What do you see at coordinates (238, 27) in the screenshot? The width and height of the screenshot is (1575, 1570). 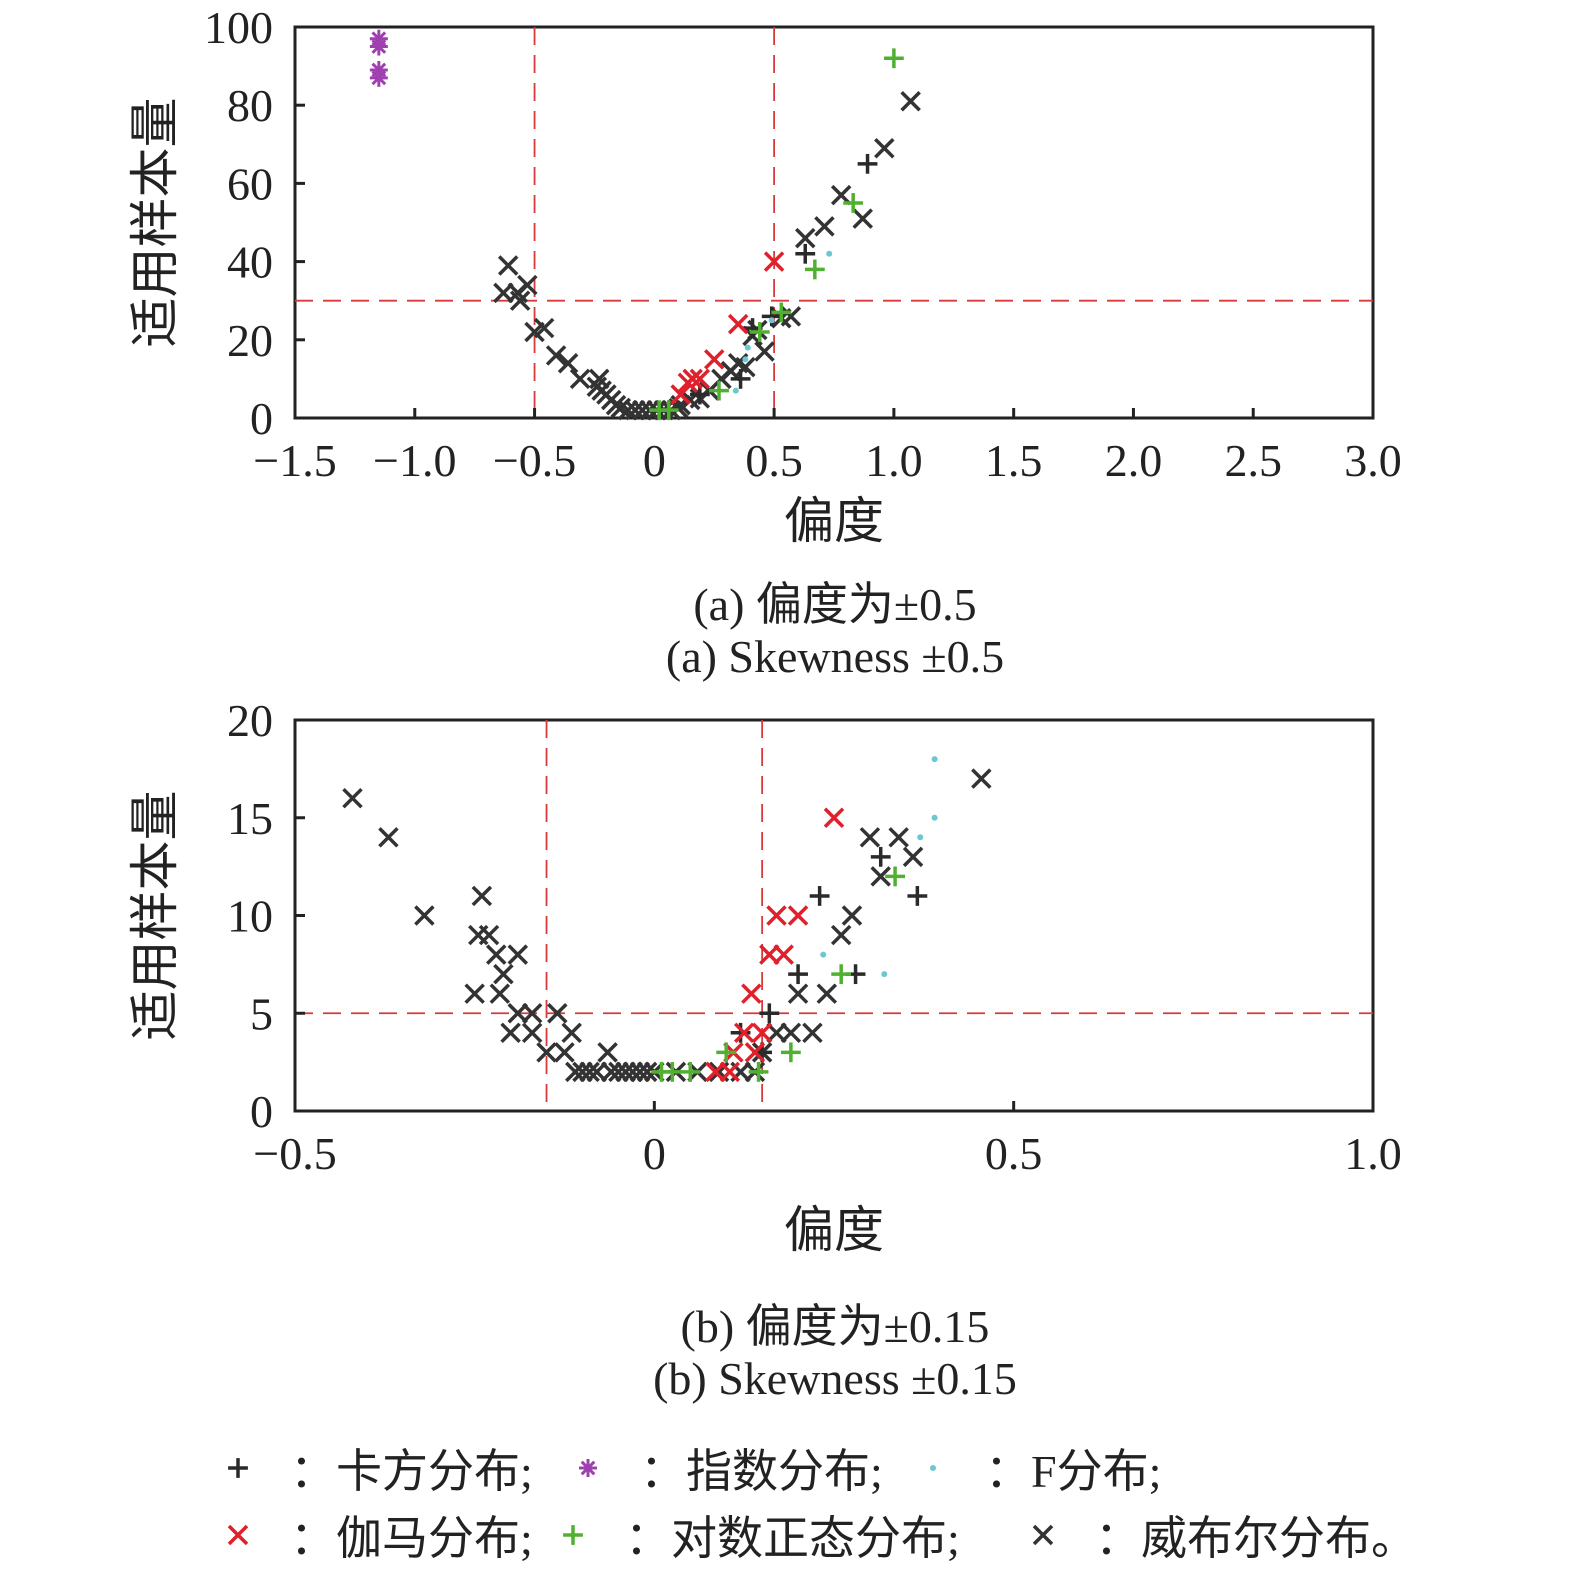 I see `y-tick-label: 100` at bounding box center [238, 27].